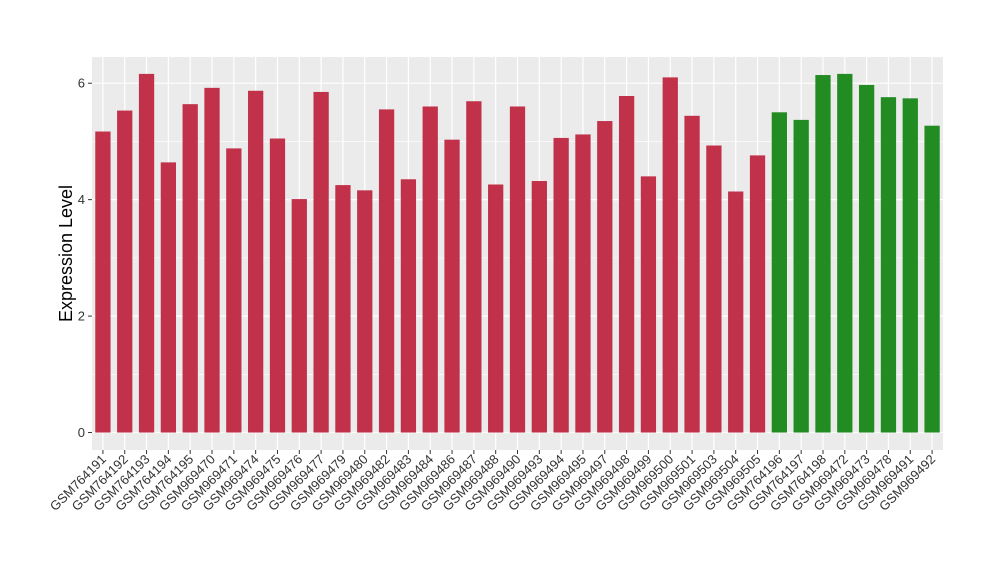  What do you see at coordinates (81, 83) in the screenshot?
I see `y-tick-label: 6` at bounding box center [81, 83].